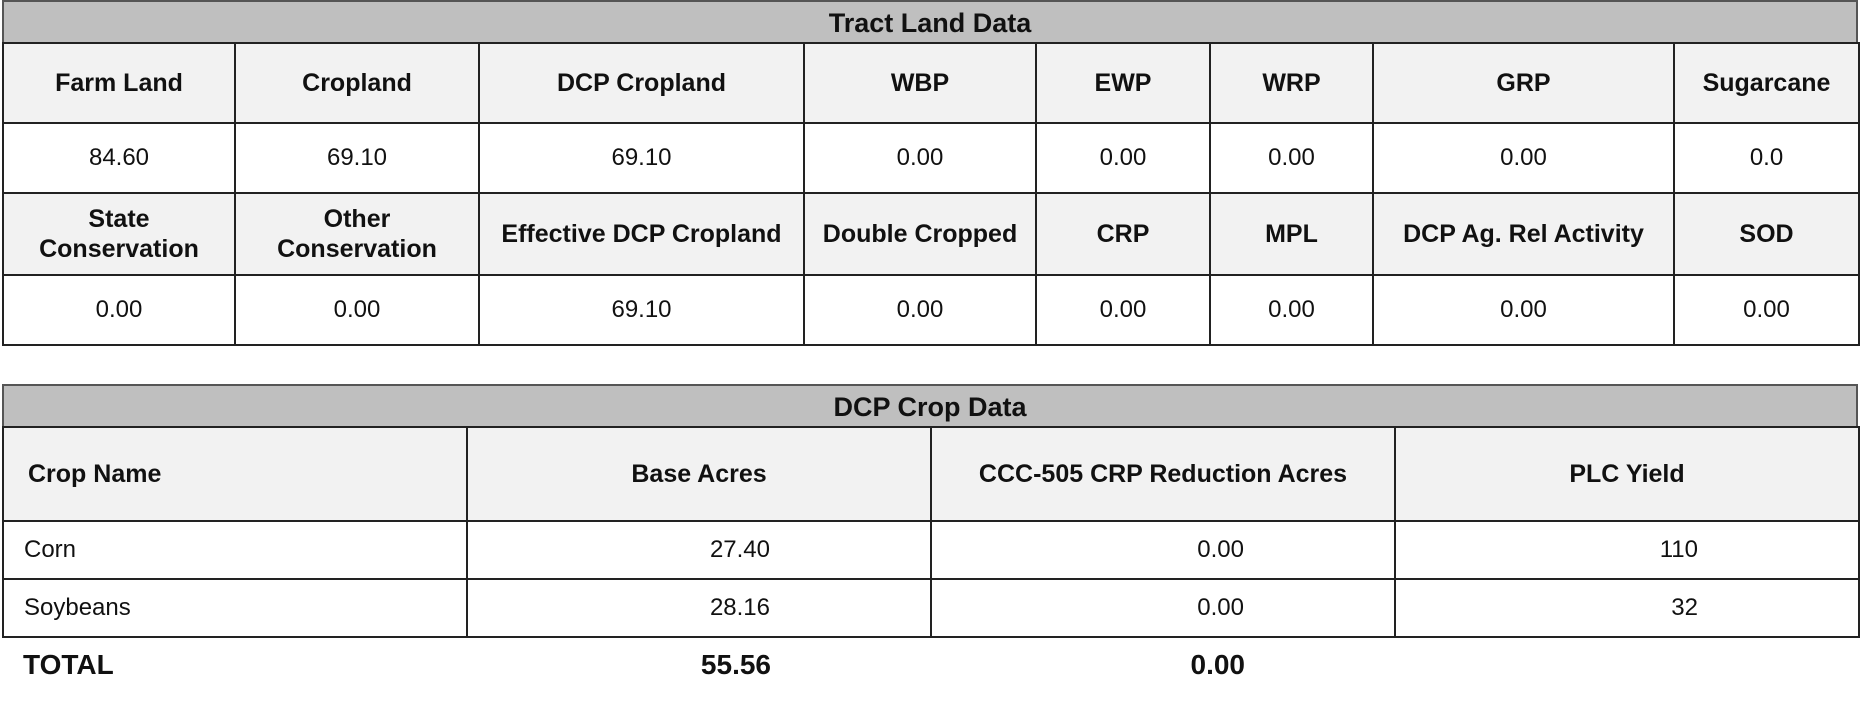 The image size is (1860, 709). Describe the element at coordinates (1627, 608) in the screenshot. I see `plc-yield-cell: 32` at that location.